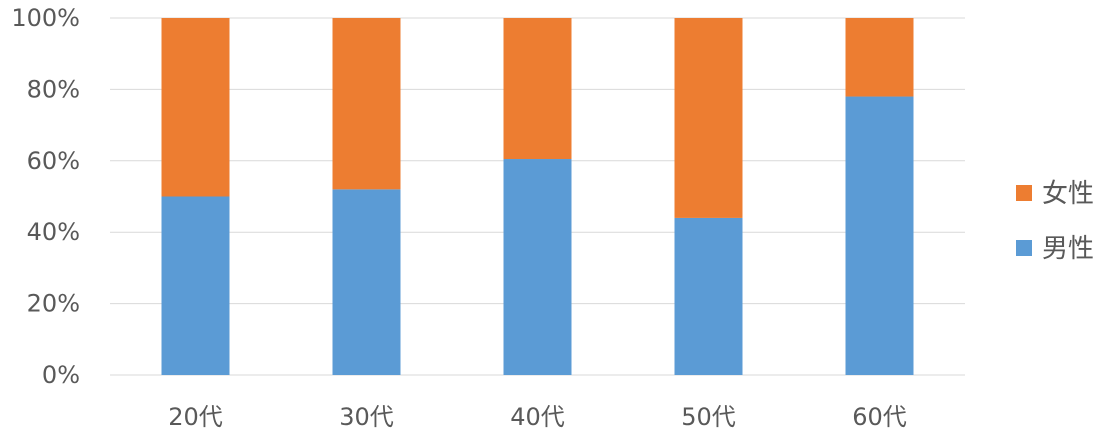 The image size is (1110, 437). What do you see at coordinates (1068, 194) in the screenshot?
I see `legend-label: 女性` at bounding box center [1068, 194].